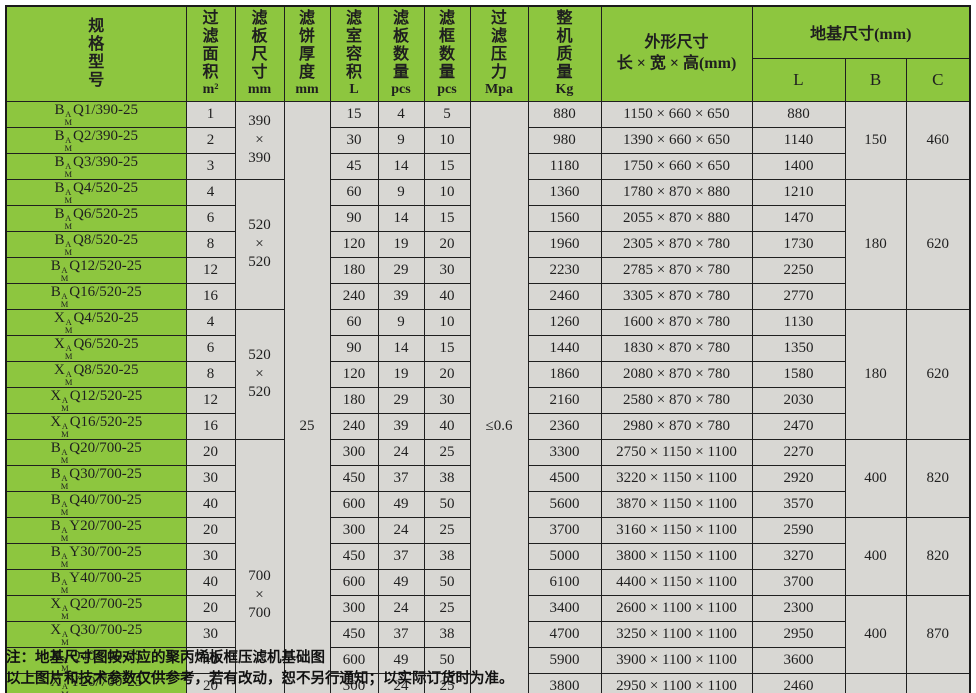 This screenshot has width=976, height=693. I want to click on foundation-l-cell: 3700, so click(798, 582).